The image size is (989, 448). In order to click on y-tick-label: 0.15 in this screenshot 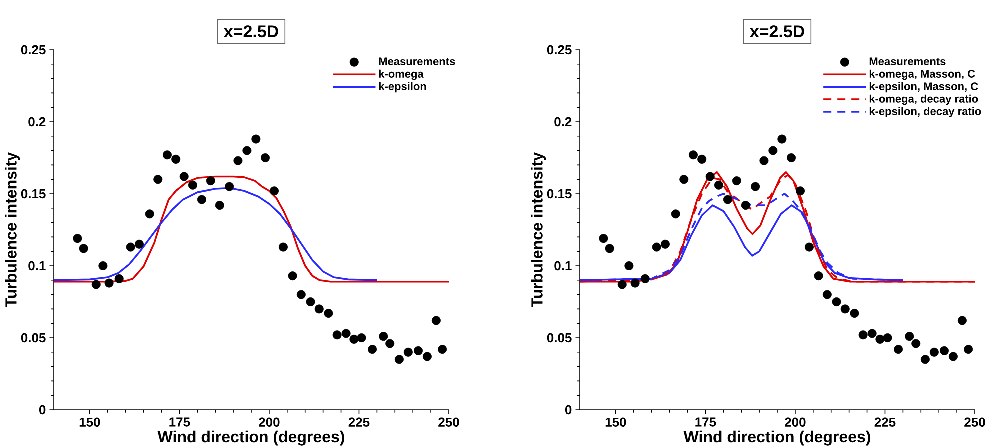, I will do `click(33, 194)`.